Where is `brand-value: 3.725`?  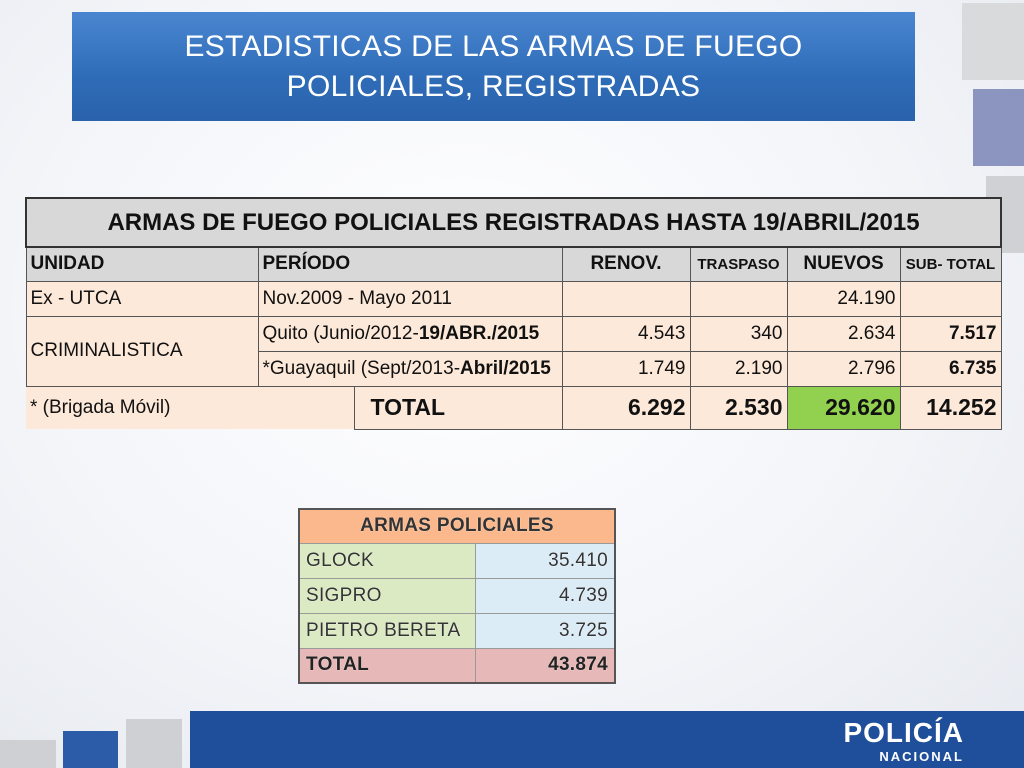 brand-value: 3.725 is located at coordinates (545, 630).